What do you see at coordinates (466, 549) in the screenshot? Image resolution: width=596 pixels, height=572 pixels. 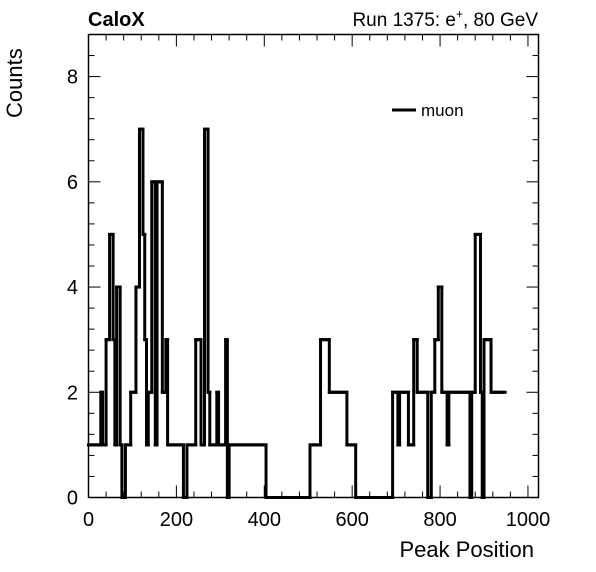 I see `x-axis-title: Peak Position` at bounding box center [466, 549].